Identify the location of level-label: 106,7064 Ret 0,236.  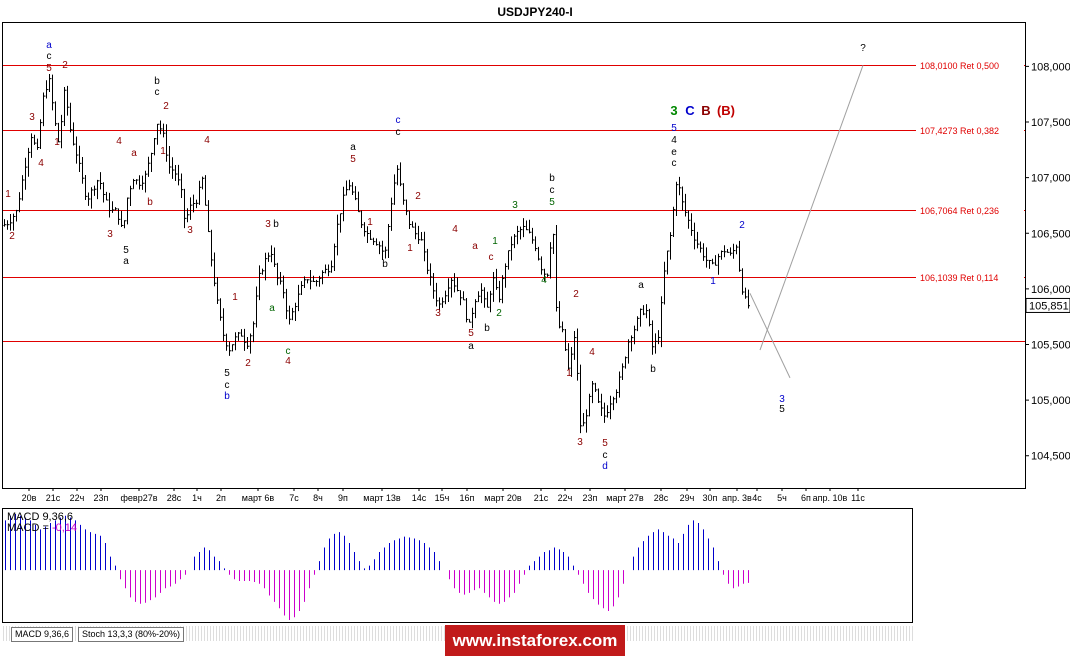
(959, 211).